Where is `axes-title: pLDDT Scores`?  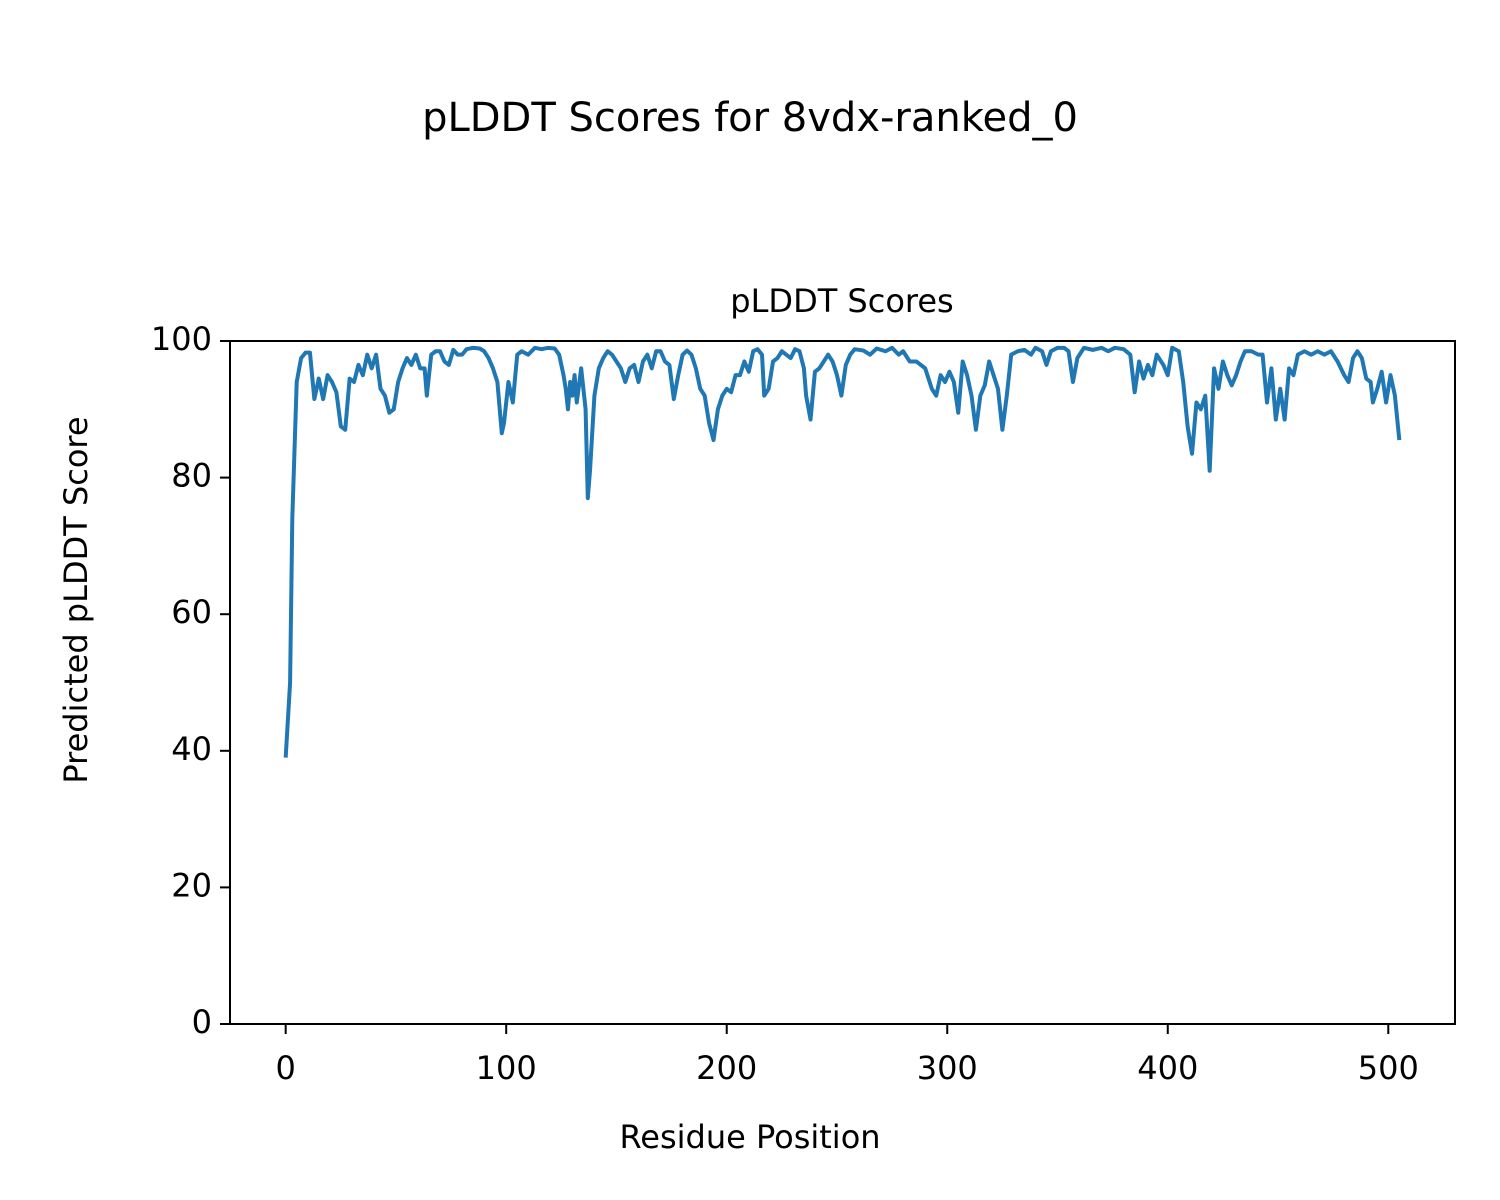
axes-title: pLDDT Scores is located at coordinates (841, 301).